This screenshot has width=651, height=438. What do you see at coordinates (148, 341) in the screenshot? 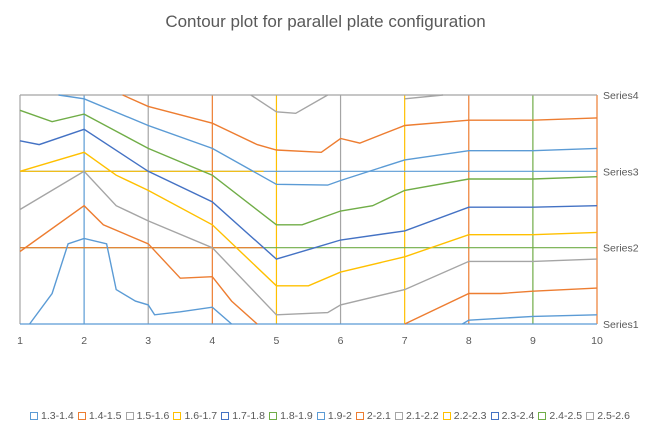
I see `x-tick-label: 3` at bounding box center [148, 341].